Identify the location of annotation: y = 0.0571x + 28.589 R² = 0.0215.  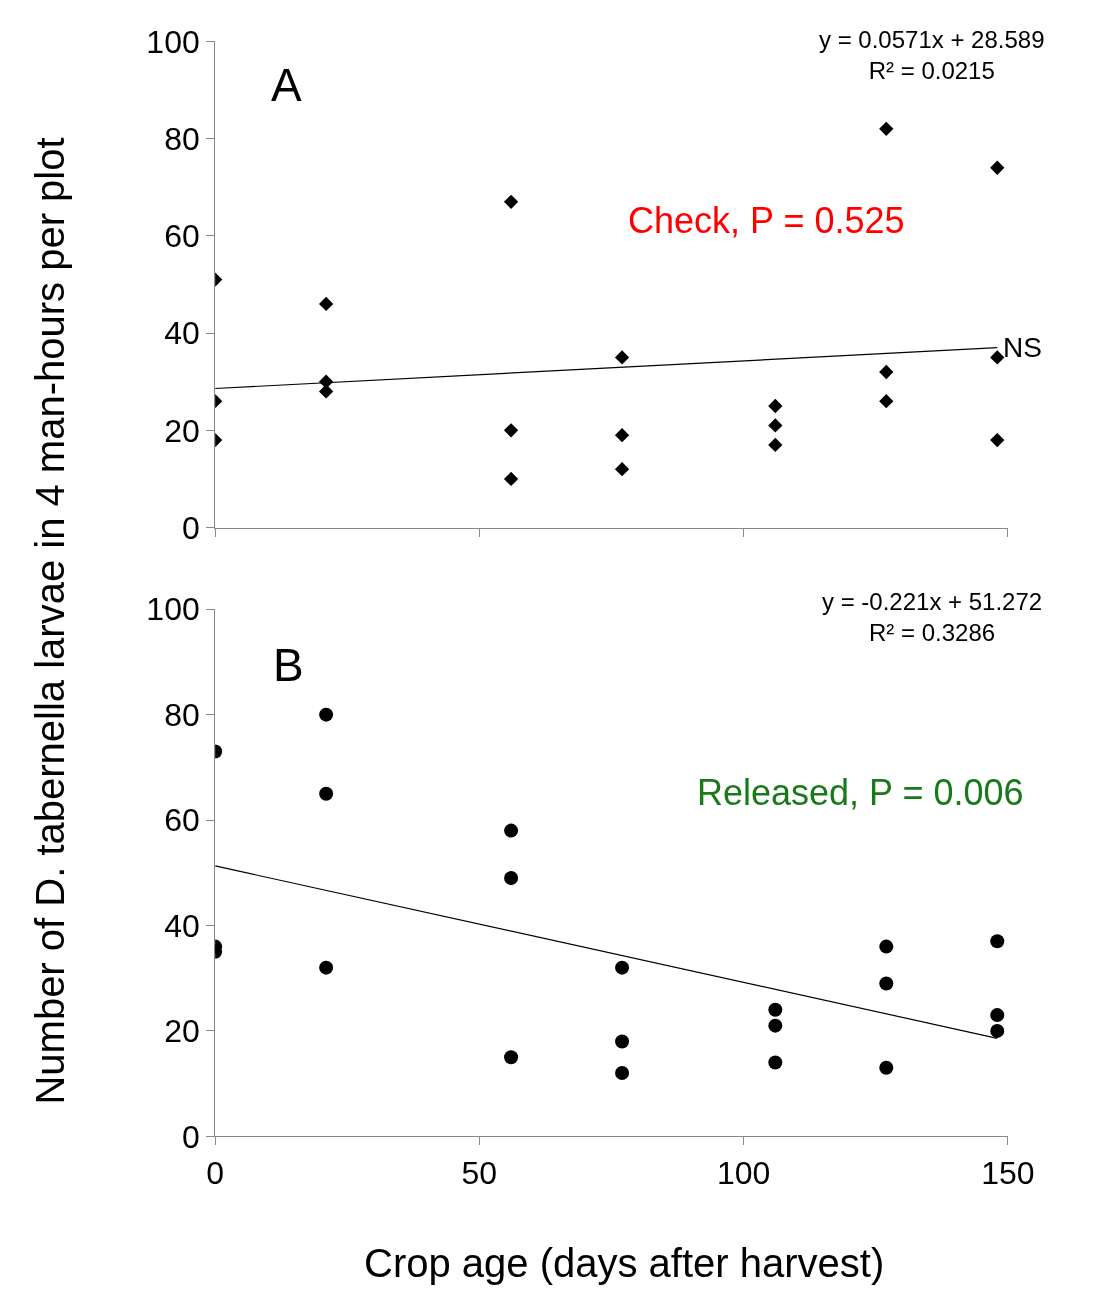
(932, 55).